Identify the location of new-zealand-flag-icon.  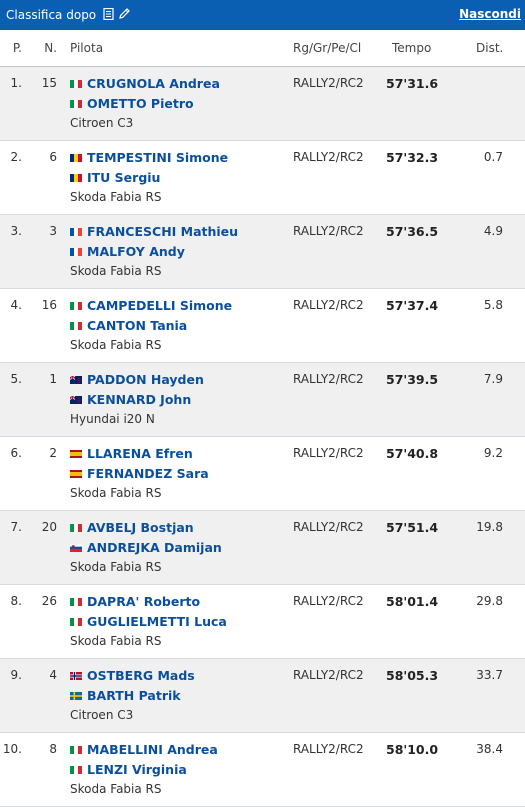
(76, 379).